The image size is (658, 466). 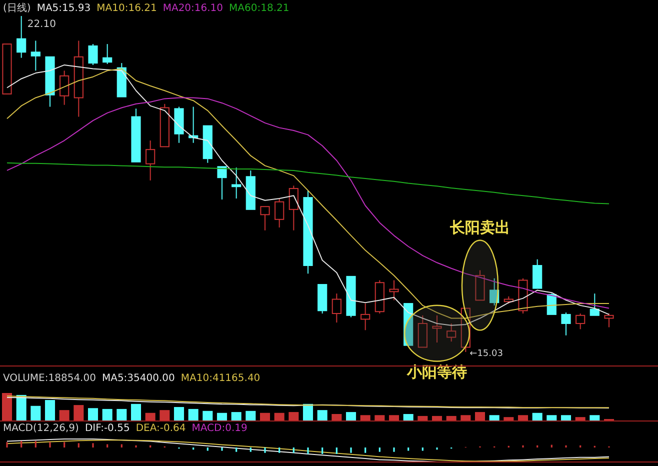 What do you see at coordinates (259, 8) in the screenshot?
I see `text: MA60:18.21` at bounding box center [259, 8].